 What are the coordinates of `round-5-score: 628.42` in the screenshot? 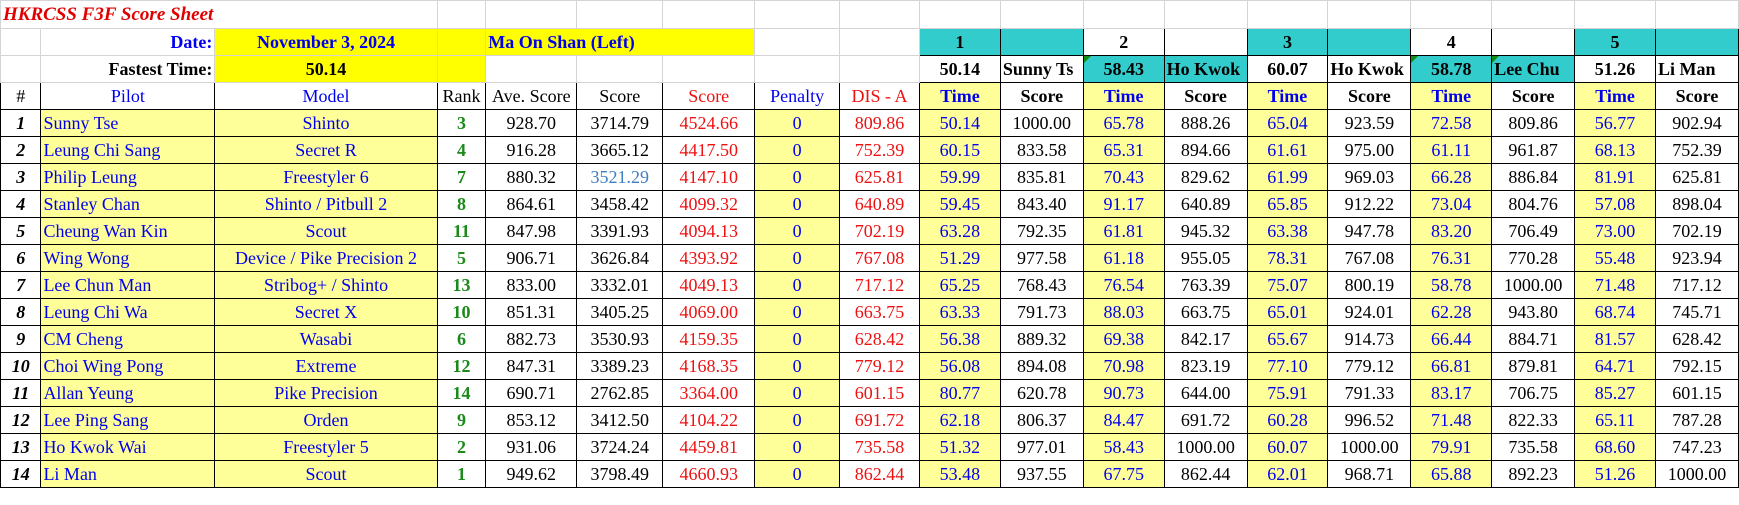 It's located at (1696, 339).